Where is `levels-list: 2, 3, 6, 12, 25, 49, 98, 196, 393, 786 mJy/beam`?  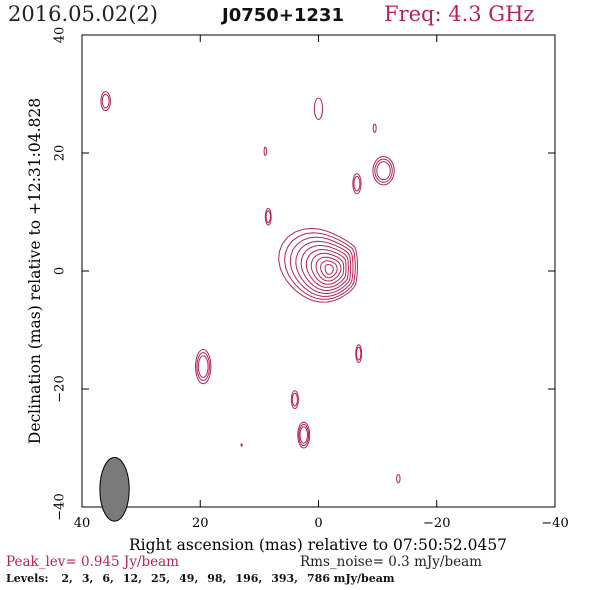 levels-list: 2, 3, 6, 12, 25, 49, 98, 196, 393, 786 mJy/beam is located at coordinates (223, 578).